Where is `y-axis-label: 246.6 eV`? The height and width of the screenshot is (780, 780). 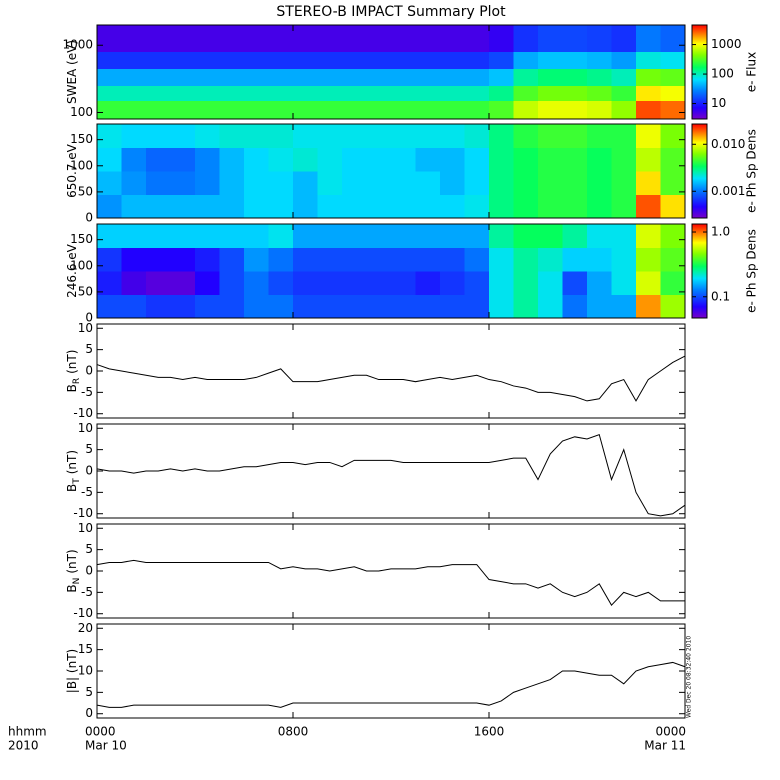
y-axis-label: 246.6 eV is located at coordinates (72, 270).